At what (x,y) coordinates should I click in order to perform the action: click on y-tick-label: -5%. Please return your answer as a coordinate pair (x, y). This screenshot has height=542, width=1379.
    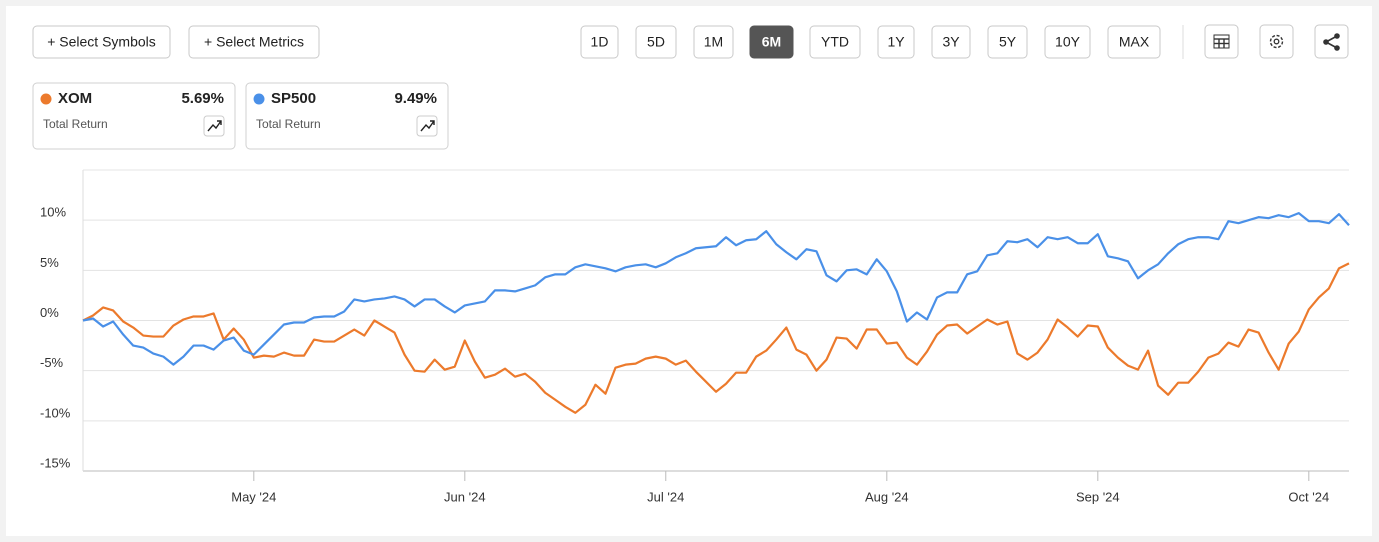
    Looking at the image, I should click on (52, 362).